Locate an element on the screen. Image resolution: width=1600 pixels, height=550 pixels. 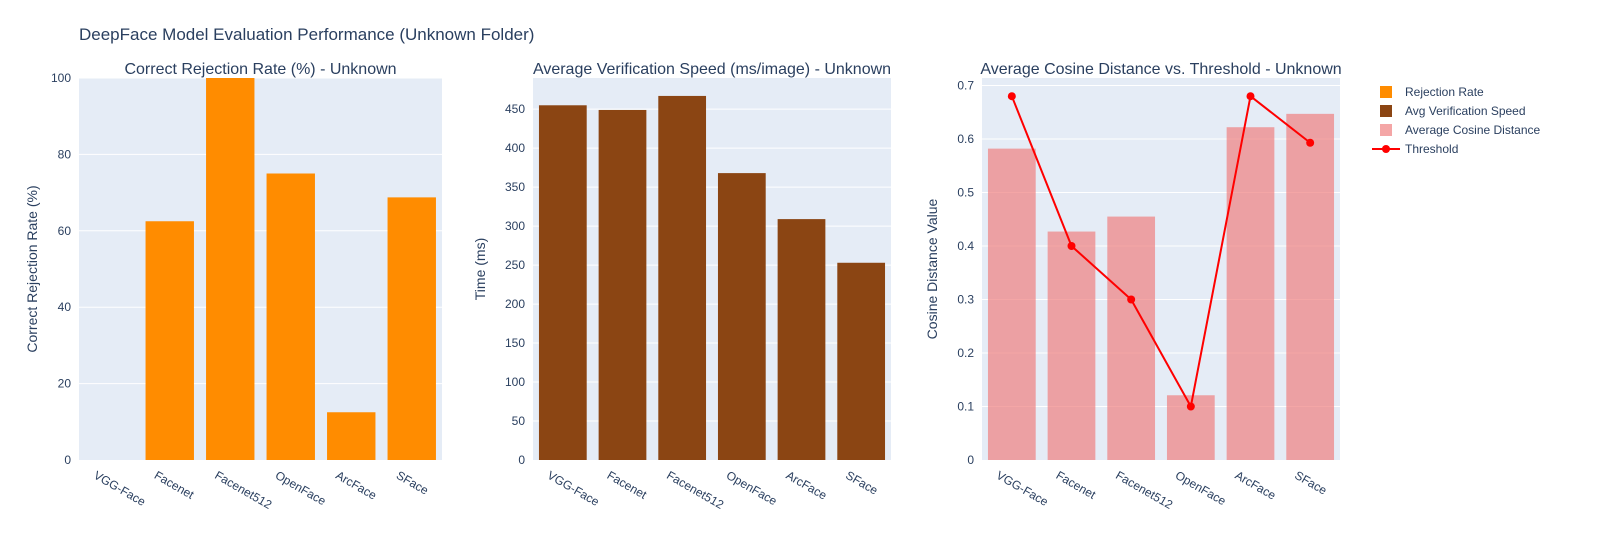
y-tick-label: 50 is located at coordinates (519, 421).